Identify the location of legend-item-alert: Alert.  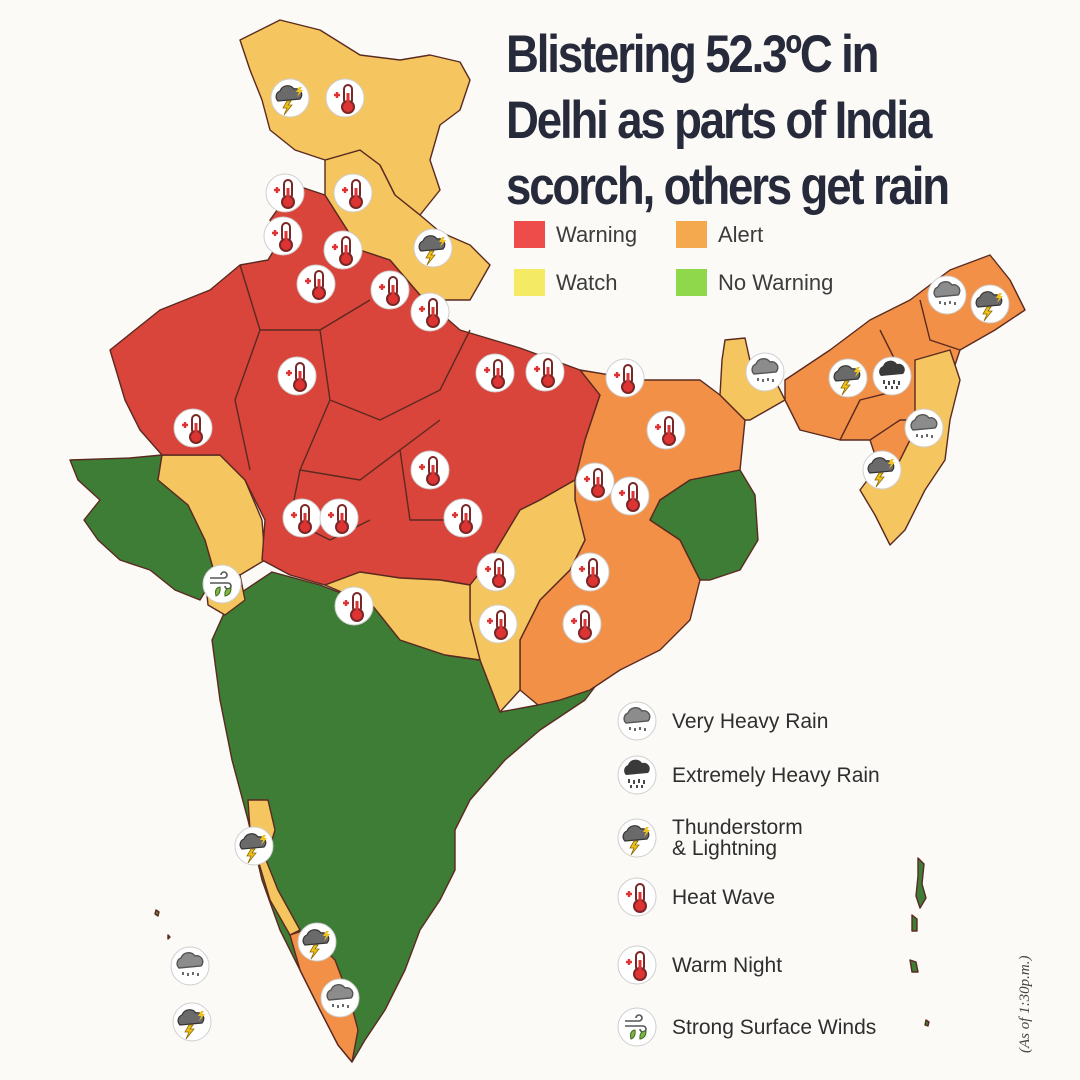
(719, 234).